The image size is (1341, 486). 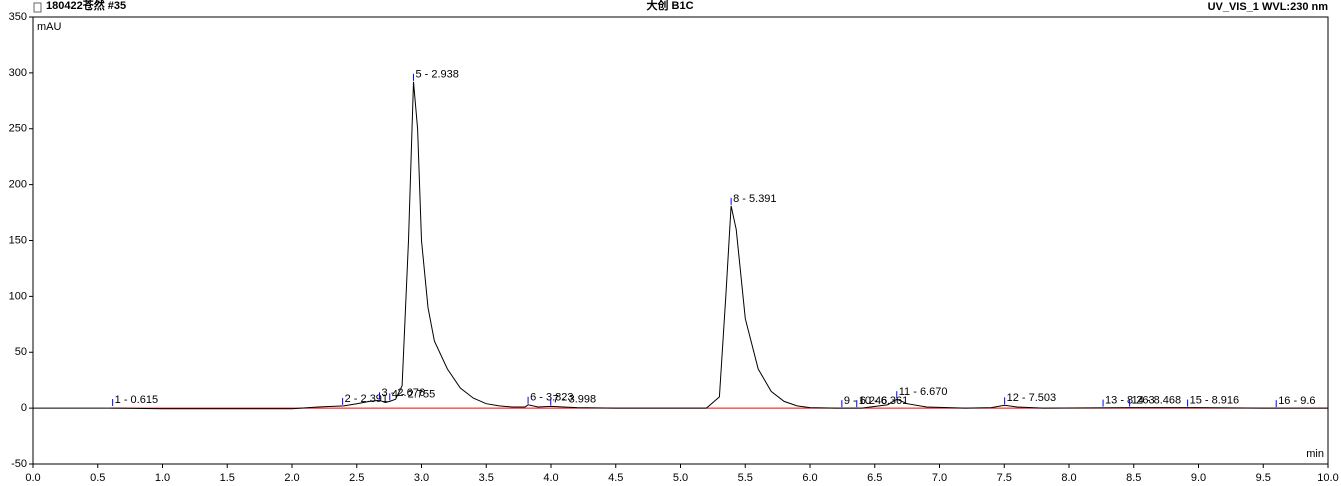 I want to click on y-tick-label: -50, so click(x=19, y=464).